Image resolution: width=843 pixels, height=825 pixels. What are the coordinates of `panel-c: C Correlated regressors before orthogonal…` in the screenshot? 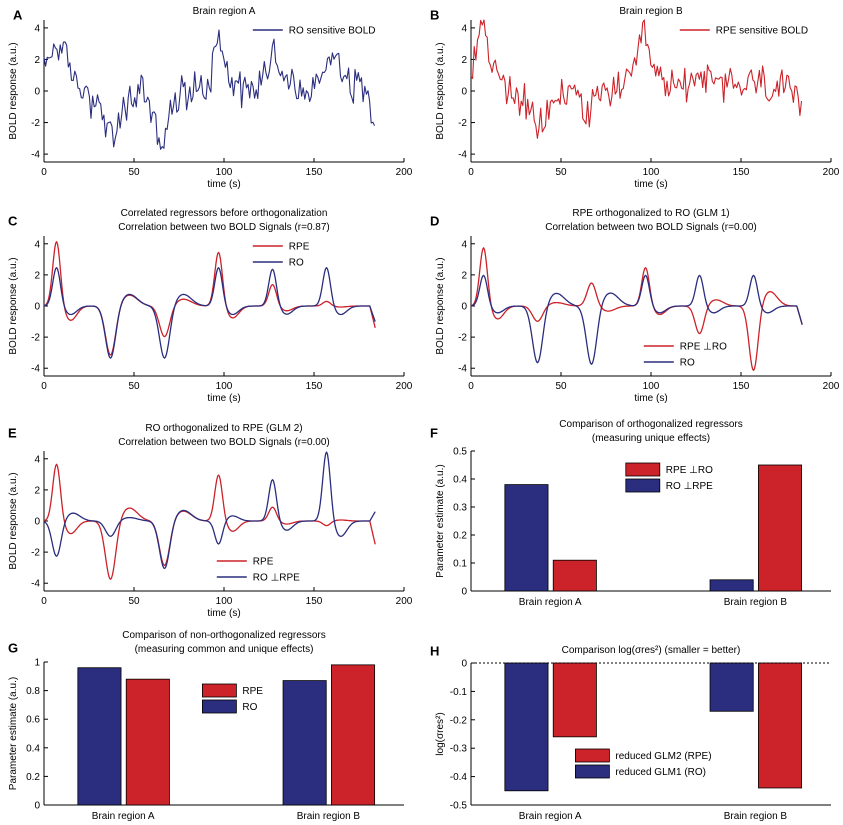 It's located at (210, 306).